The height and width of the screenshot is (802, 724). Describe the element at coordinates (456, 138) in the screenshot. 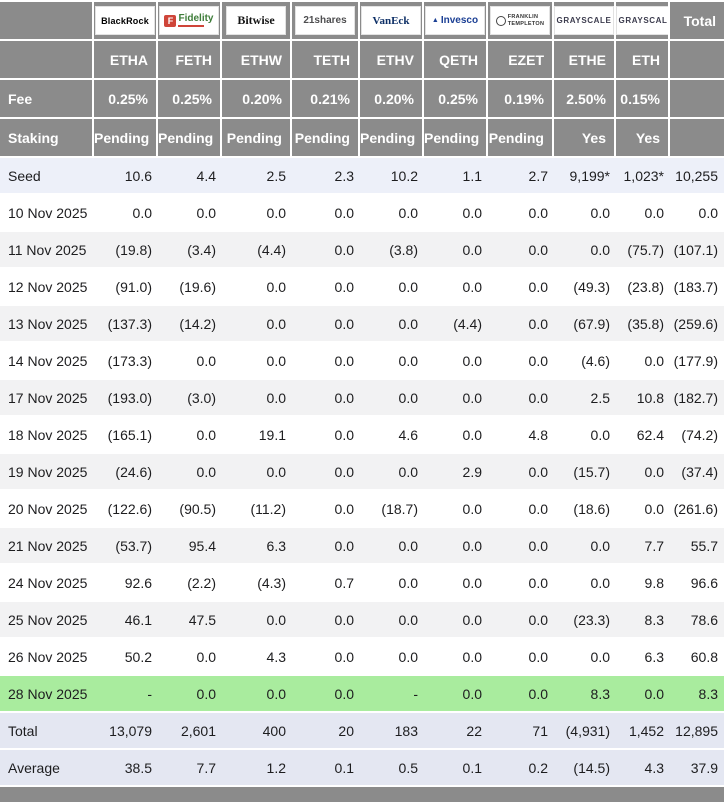

I see `staking-cell: Pending` at that location.